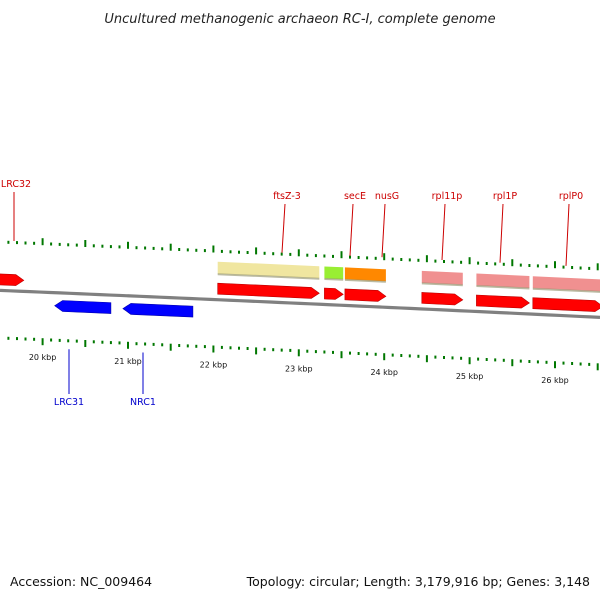  What do you see at coordinates (365, 295) in the screenshot?
I see `gene-arrow-nusg` at bounding box center [365, 295].